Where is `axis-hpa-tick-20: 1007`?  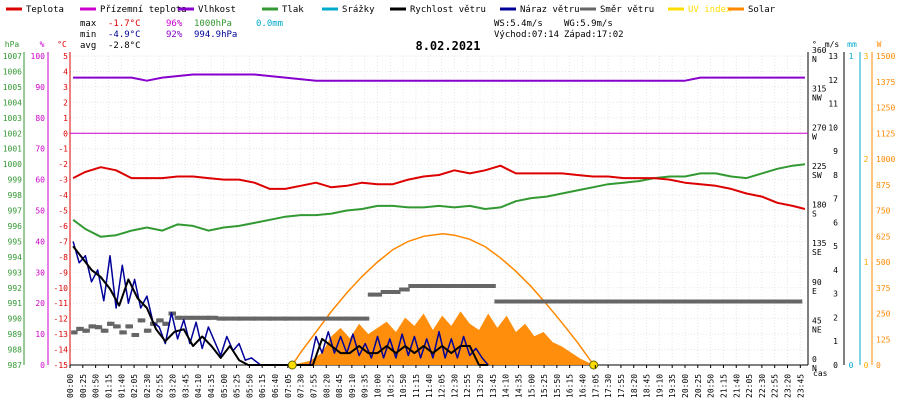
axis-hpa-tick-20: 1007 is located at coordinates (12, 56).